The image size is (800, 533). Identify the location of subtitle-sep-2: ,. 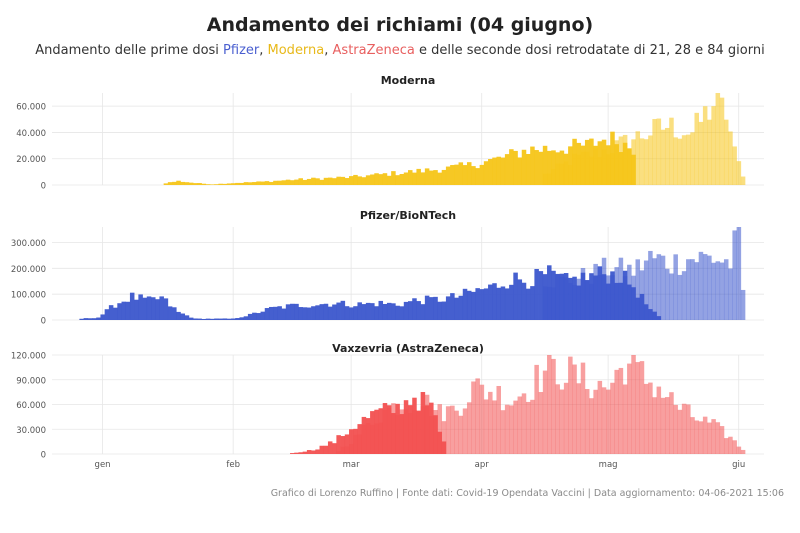
(328, 50).